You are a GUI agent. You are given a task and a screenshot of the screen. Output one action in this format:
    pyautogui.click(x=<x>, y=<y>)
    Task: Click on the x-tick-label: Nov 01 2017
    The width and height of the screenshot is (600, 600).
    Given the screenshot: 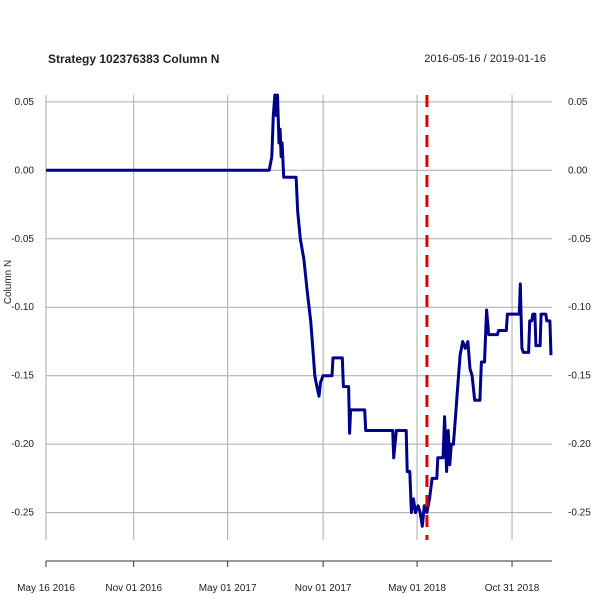 What is the action you would take?
    pyautogui.click(x=323, y=588)
    